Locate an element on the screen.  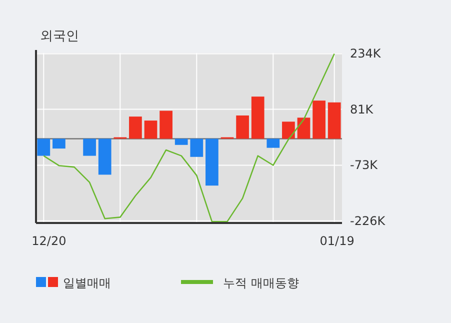
x-tick-label: 12/20 is located at coordinates (49, 241).